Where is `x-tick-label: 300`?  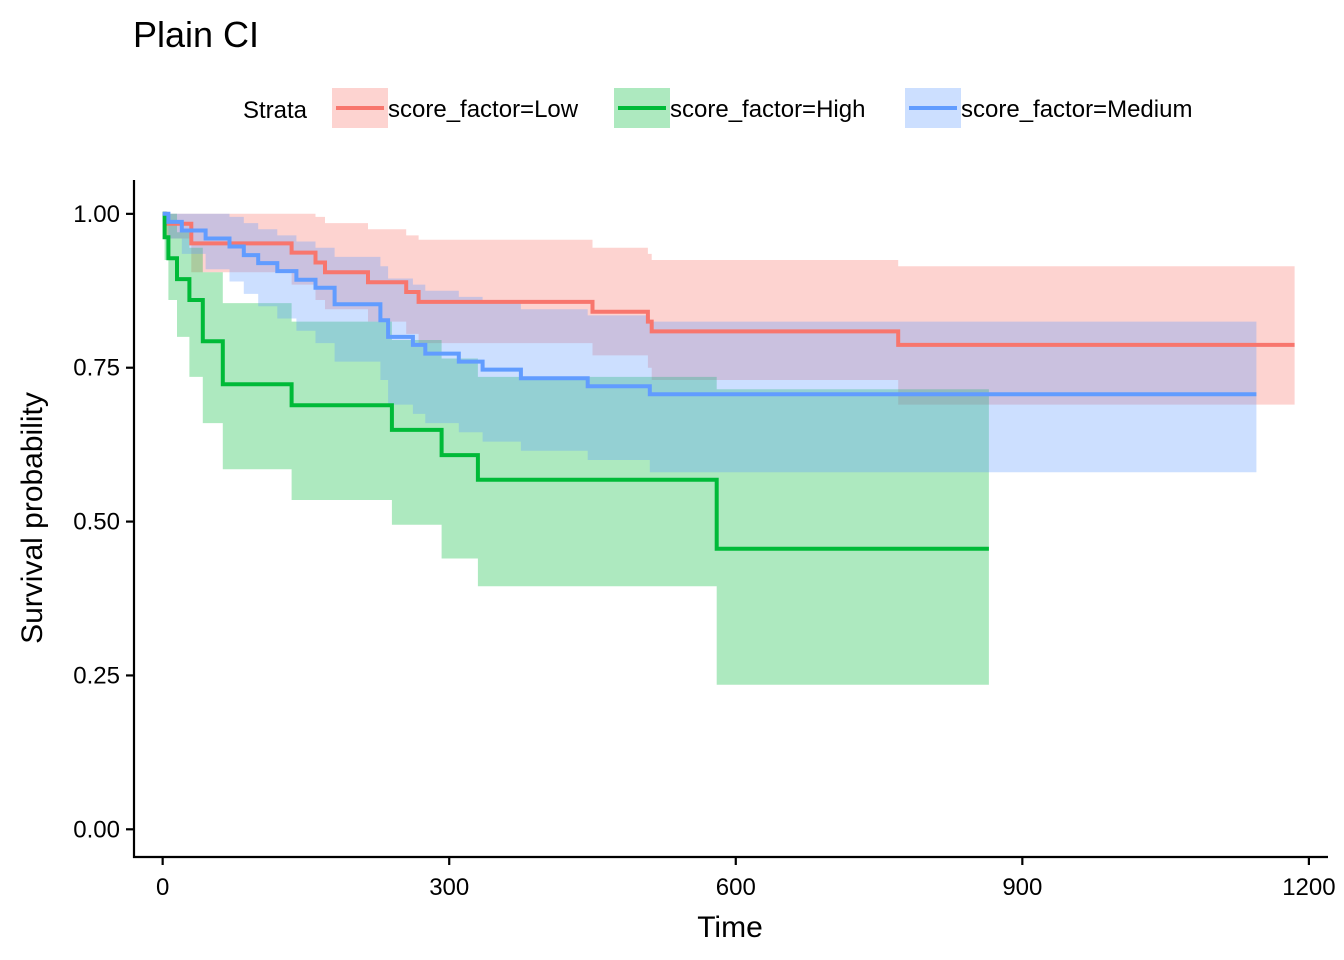
x-tick-label: 300 is located at coordinates (449, 887).